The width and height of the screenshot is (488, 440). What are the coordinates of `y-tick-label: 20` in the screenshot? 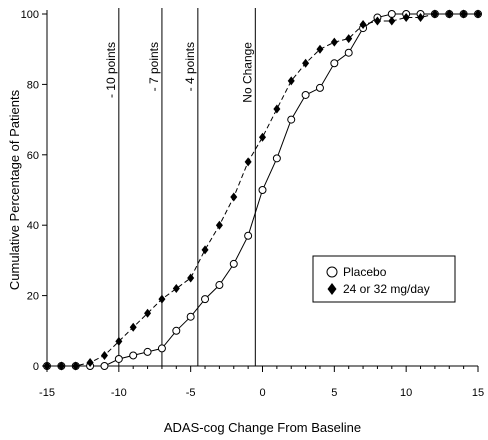 It's located at (33, 297).